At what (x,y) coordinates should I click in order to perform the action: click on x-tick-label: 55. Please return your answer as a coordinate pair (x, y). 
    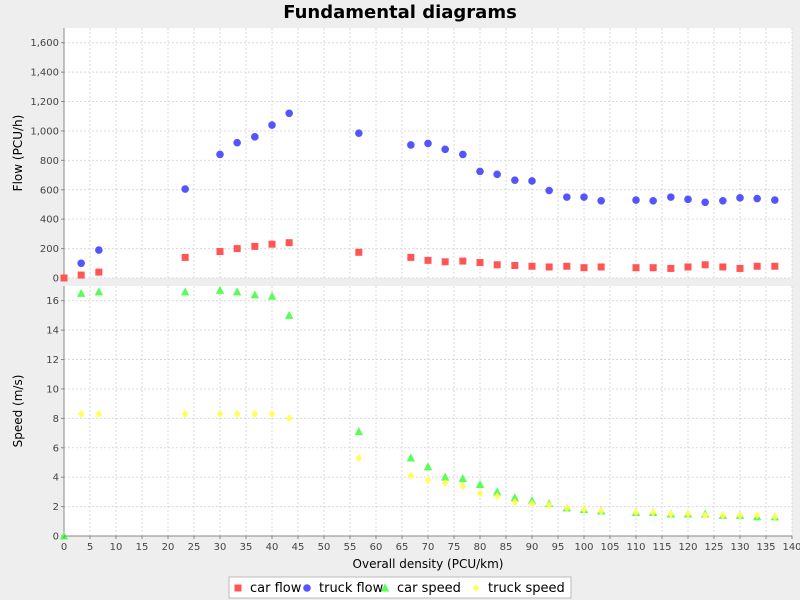
    Looking at the image, I should click on (350, 547).